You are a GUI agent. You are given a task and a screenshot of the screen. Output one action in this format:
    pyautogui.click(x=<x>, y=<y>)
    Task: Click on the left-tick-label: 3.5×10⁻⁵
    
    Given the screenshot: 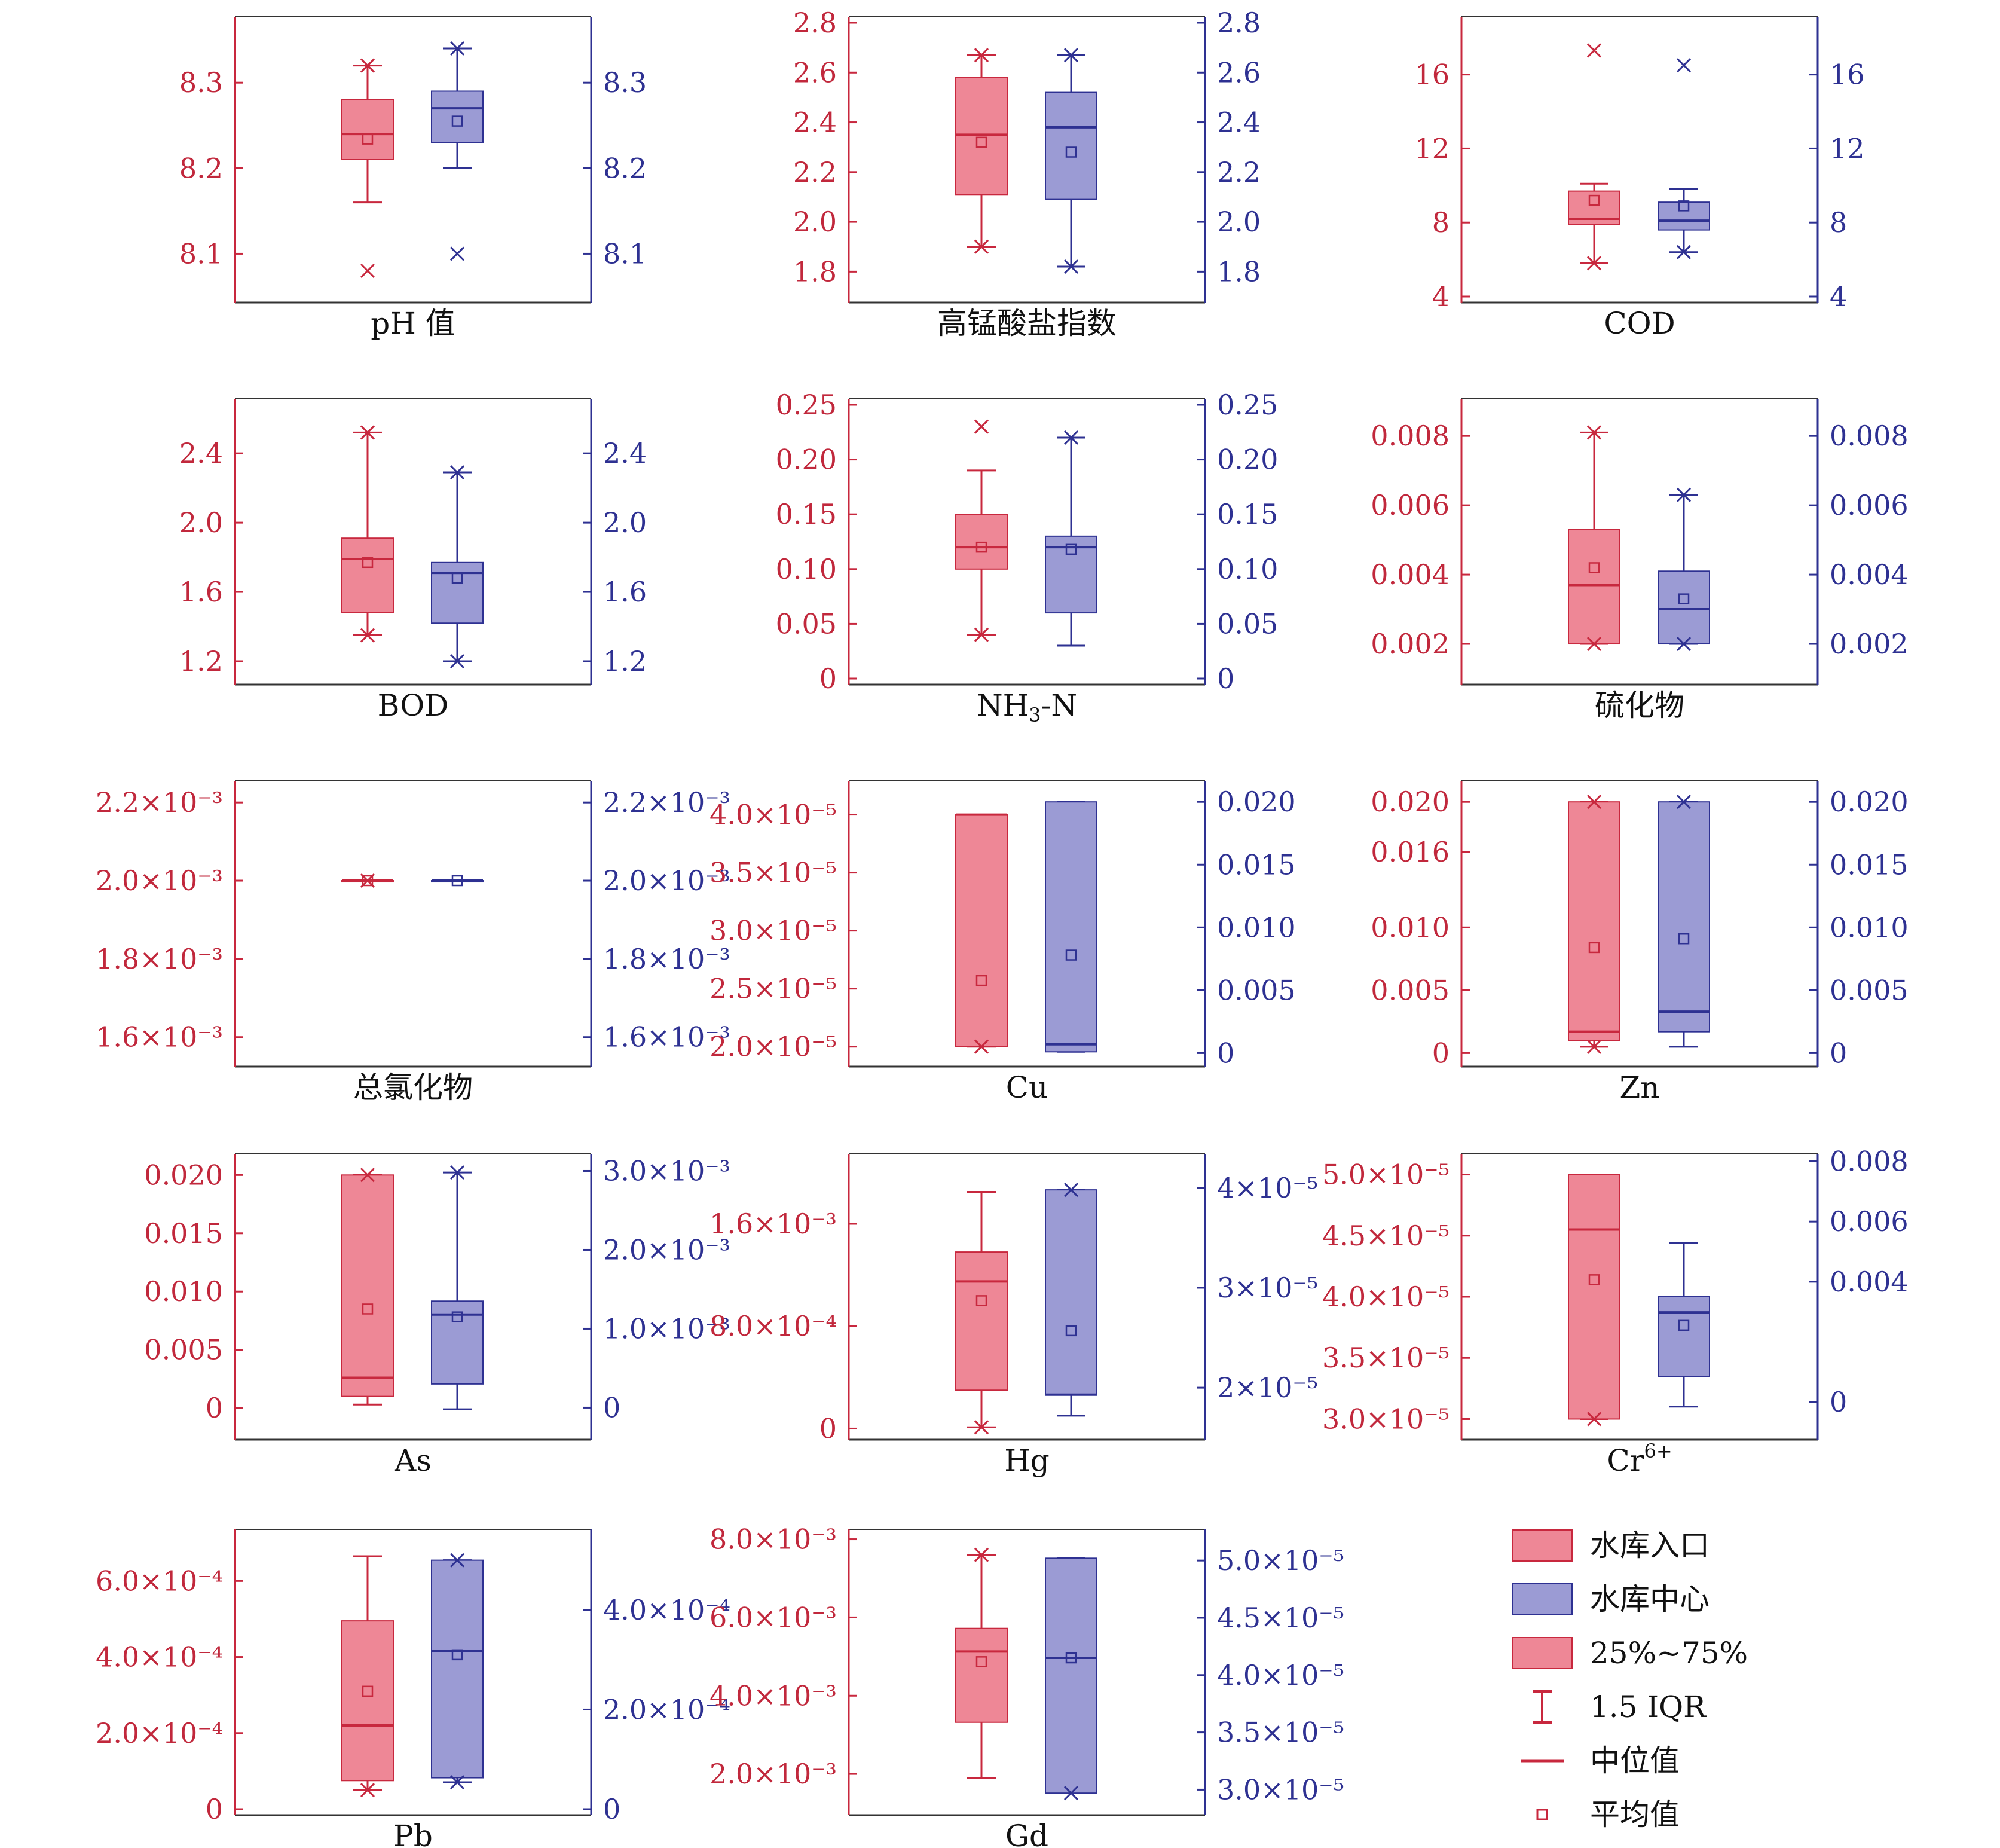 What is the action you would take?
    pyautogui.click(x=773, y=873)
    